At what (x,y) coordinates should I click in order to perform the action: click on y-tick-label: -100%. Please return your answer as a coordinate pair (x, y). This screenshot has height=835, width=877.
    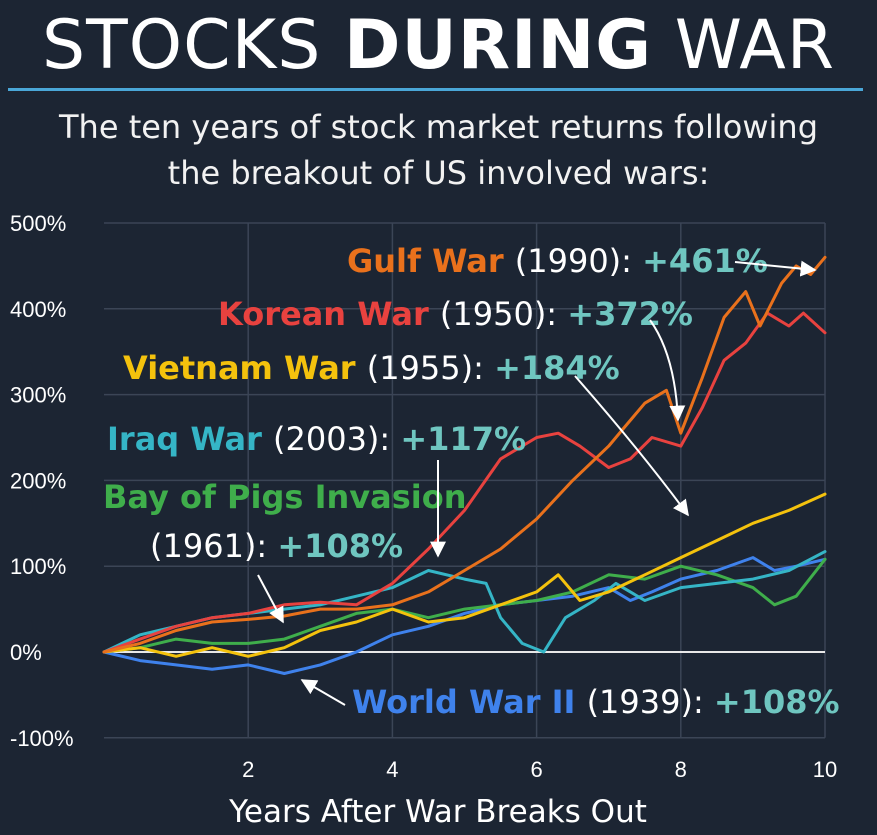
    Looking at the image, I should click on (42, 738).